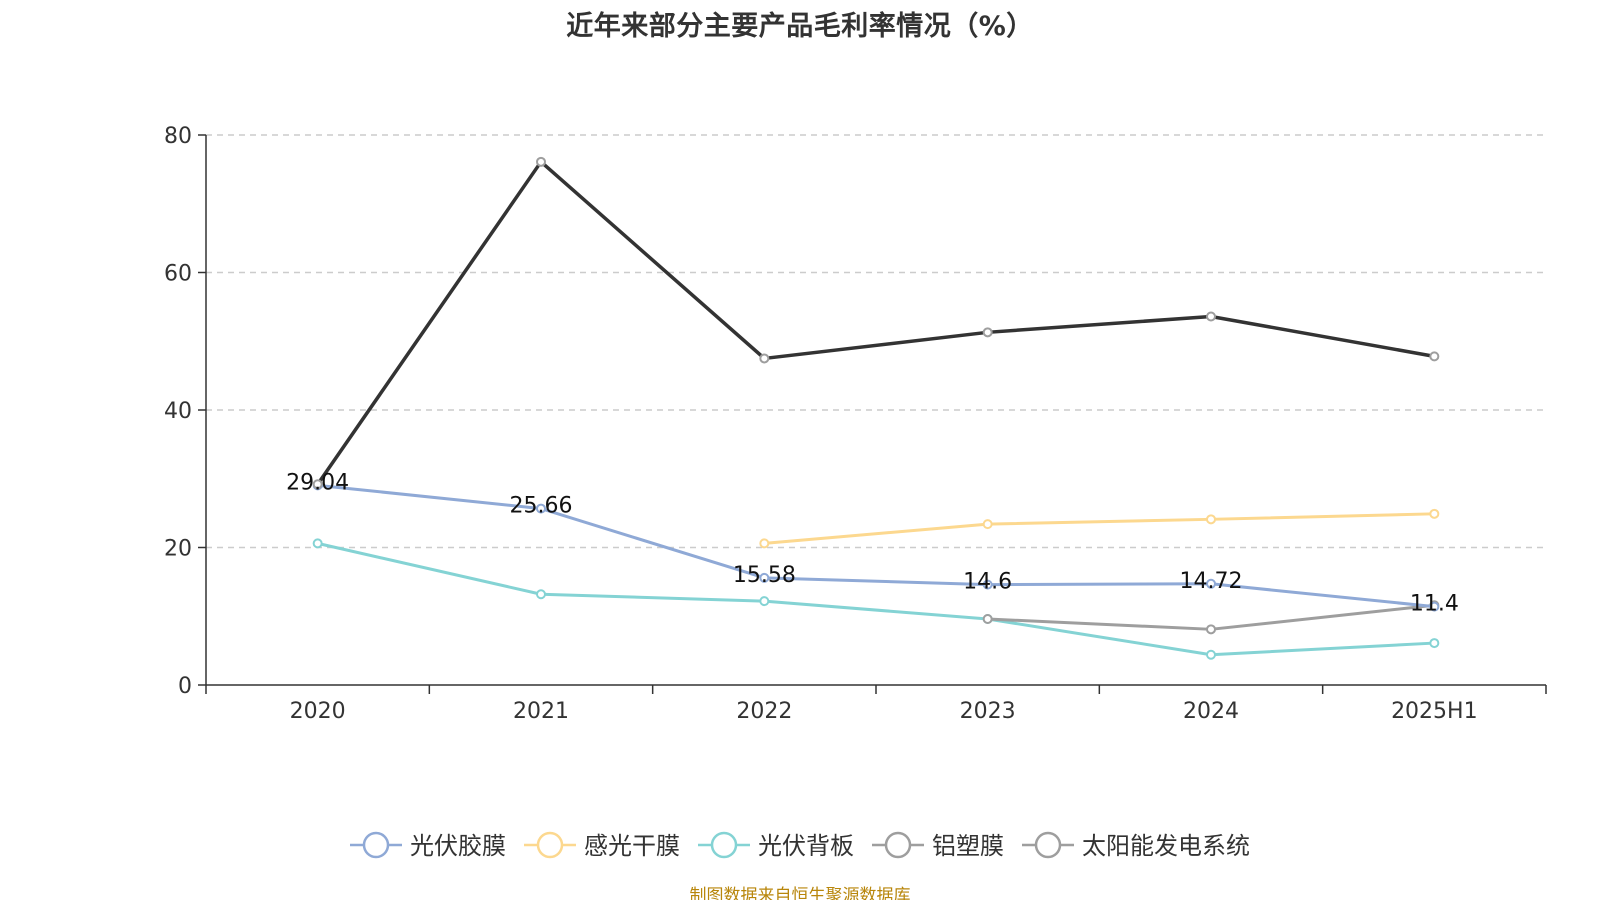 This screenshot has width=1600, height=900. I want to click on x-tick-label: 2024, so click(1211, 711).